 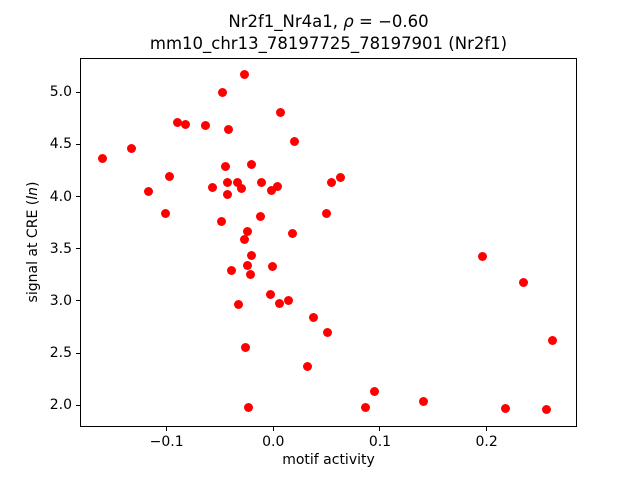 What do you see at coordinates (60, 248) in the screenshot?
I see `y-tick-label: 3.5` at bounding box center [60, 248].